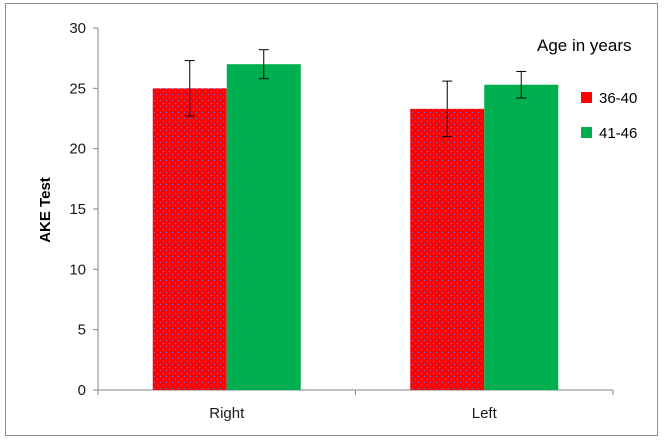  Describe the element at coordinates (189, 239) in the screenshot. I see `bar-36-40-right` at that location.